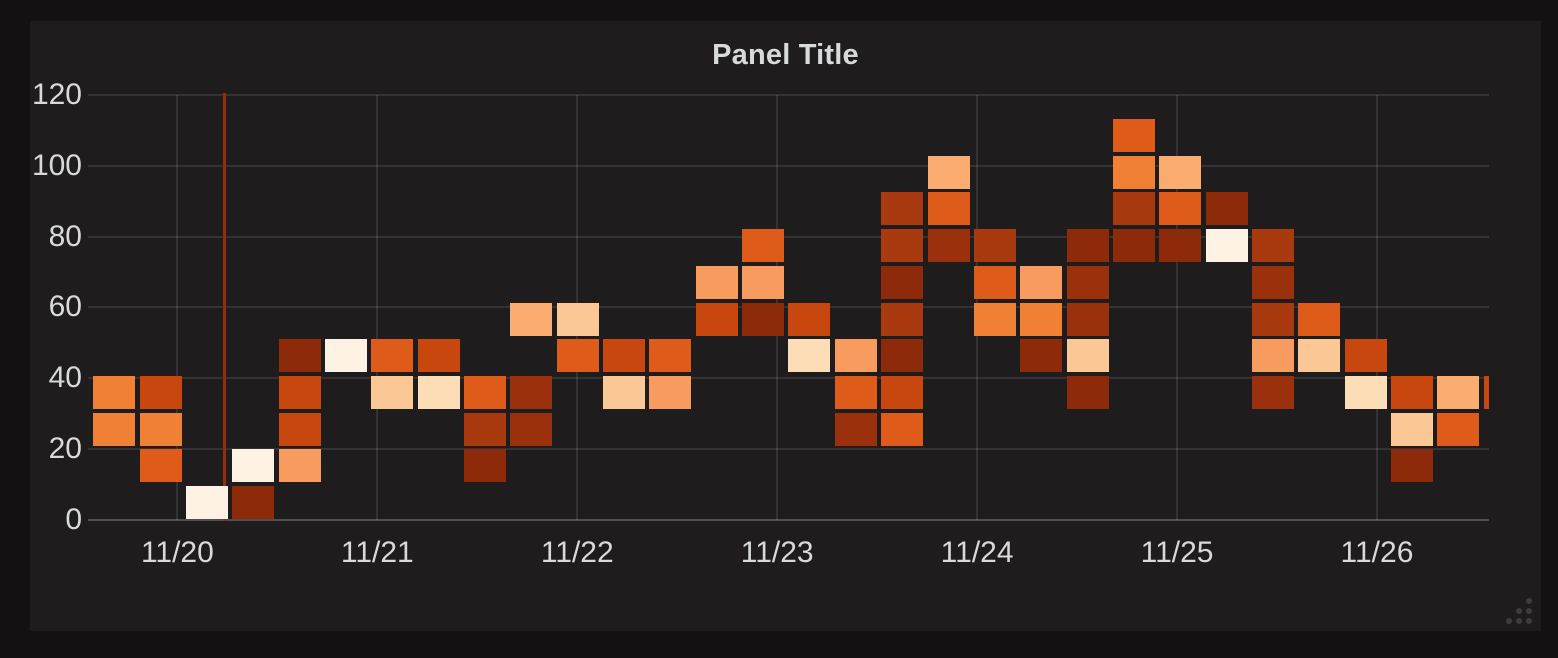 The image size is (1558, 658). Describe the element at coordinates (785, 55) in the screenshot. I see `panel-title: Panel Title` at that location.